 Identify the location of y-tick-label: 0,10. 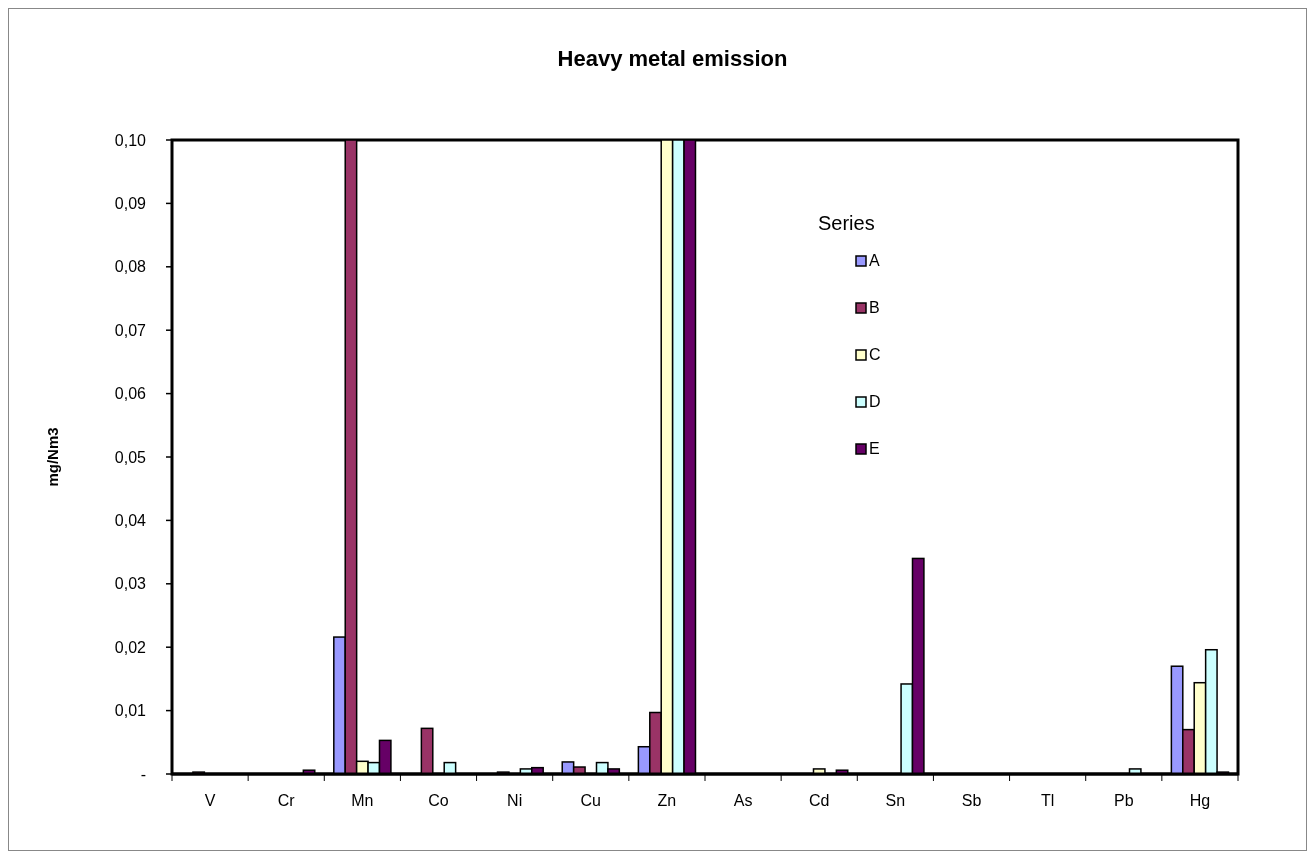
(130, 140).